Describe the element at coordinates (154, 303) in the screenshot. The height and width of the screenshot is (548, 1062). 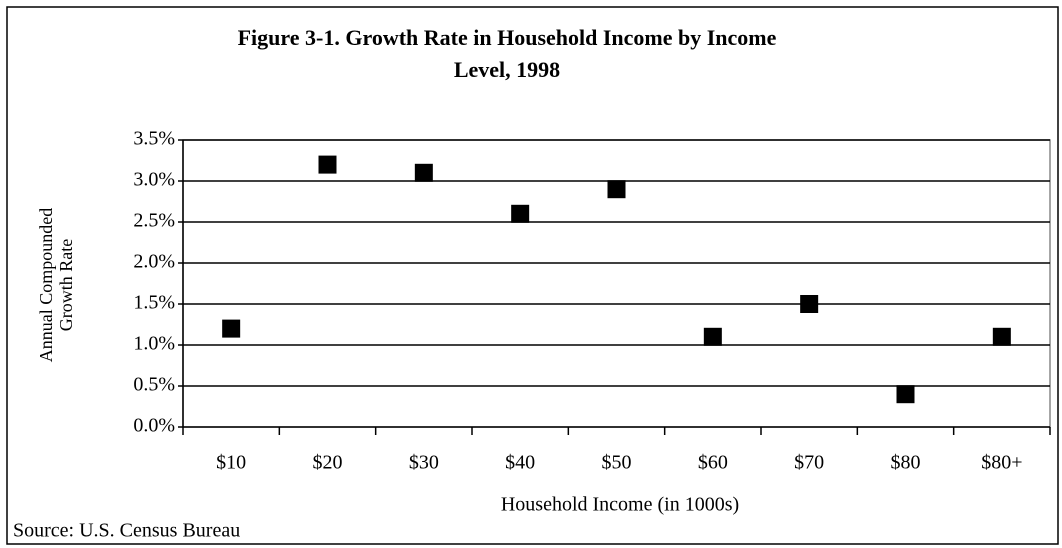
I see `y-tick-label: 1.5%` at that location.